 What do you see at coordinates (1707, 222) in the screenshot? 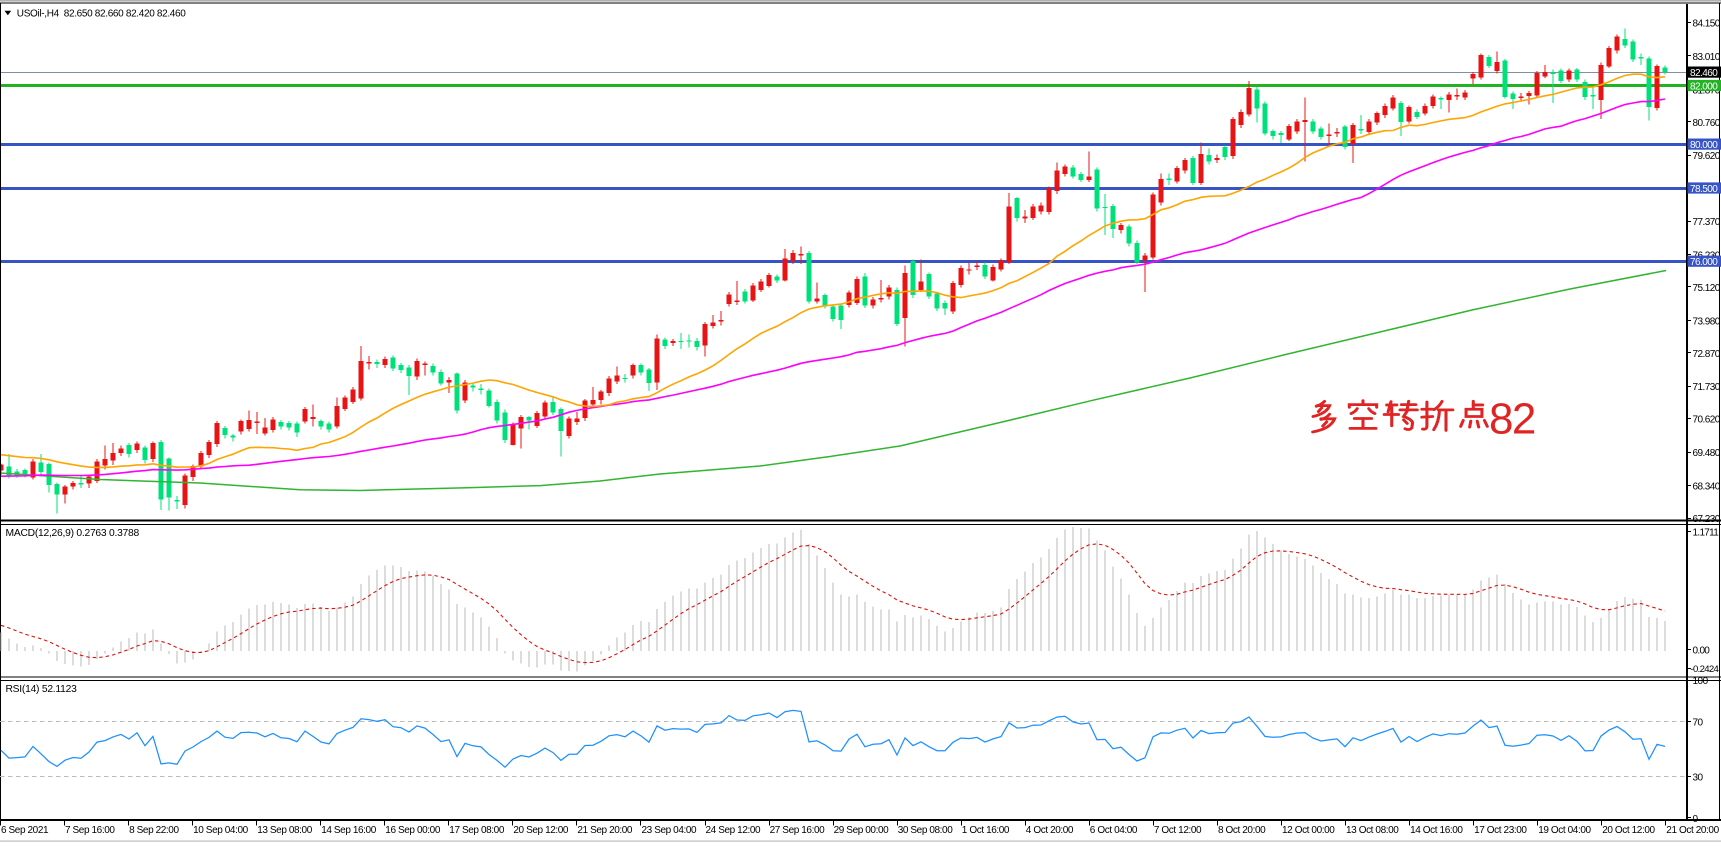
I see `svg-text: 77.370` at bounding box center [1707, 222].